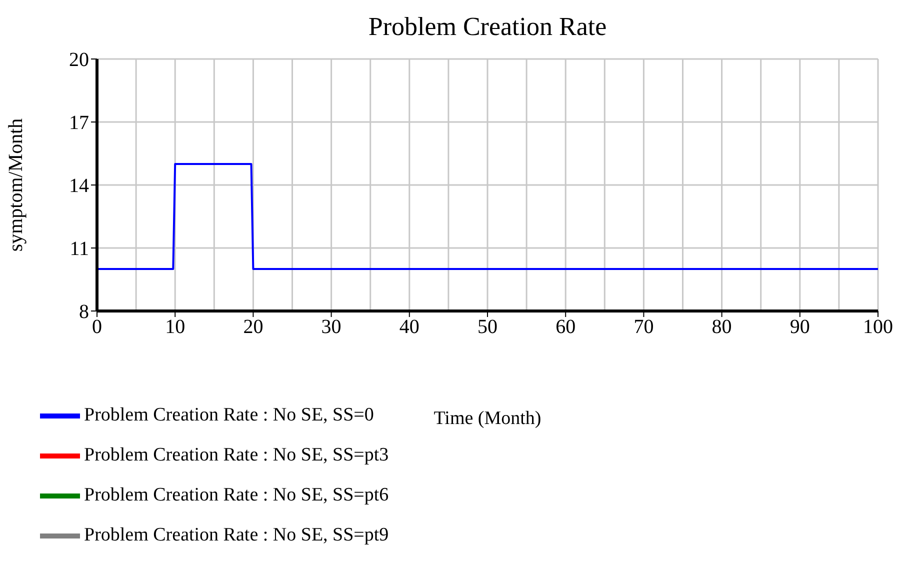  Describe the element at coordinates (236, 535) in the screenshot. I see `legend-label: Problem Creation Rate : No SE, SS=pt9` at that location.